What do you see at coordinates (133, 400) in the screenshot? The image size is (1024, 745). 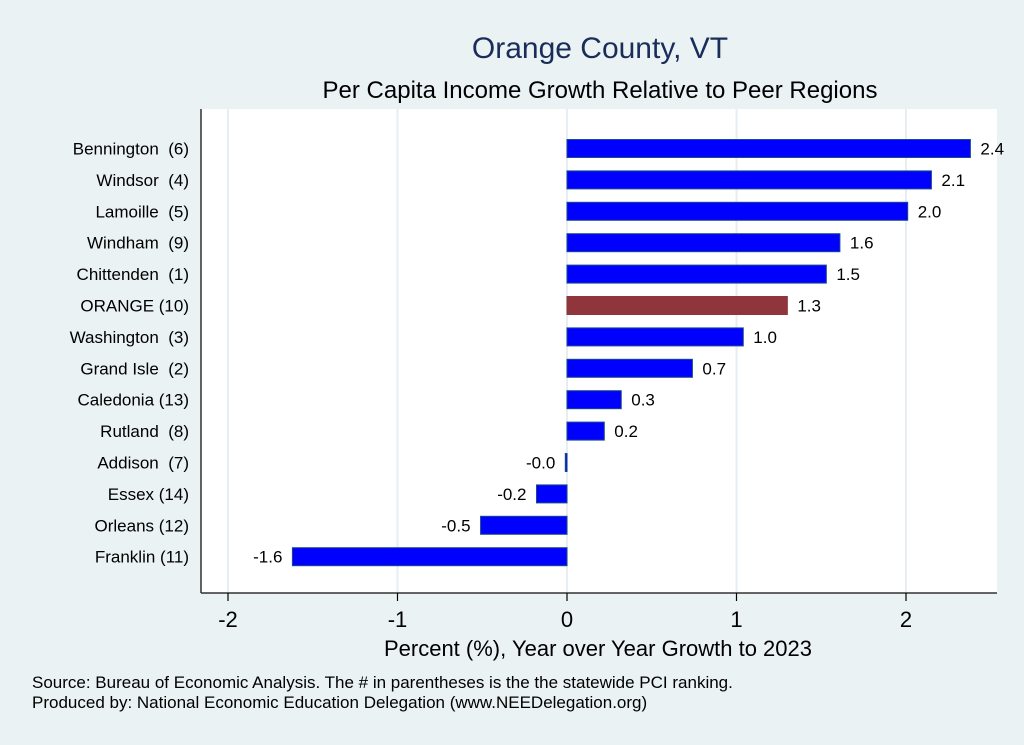 I see `category-label: Caledonia (13)` at bounding box center [133, 400].